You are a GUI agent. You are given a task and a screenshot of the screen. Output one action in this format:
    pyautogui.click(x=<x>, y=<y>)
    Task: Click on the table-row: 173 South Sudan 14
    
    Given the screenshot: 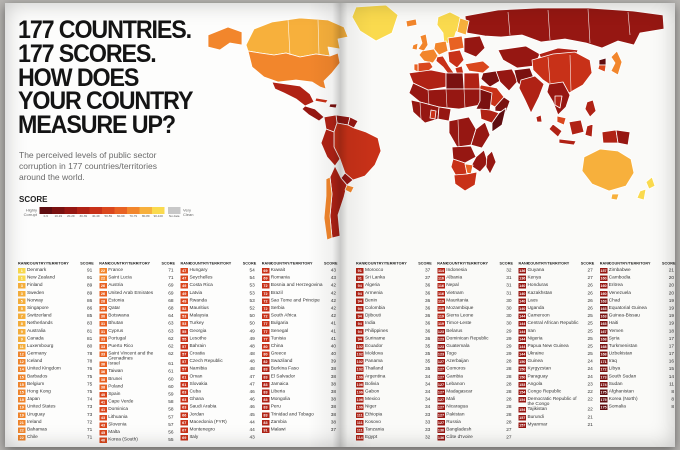 What is the action you would take?
    pyautogui.click(x=636, y=378)
    